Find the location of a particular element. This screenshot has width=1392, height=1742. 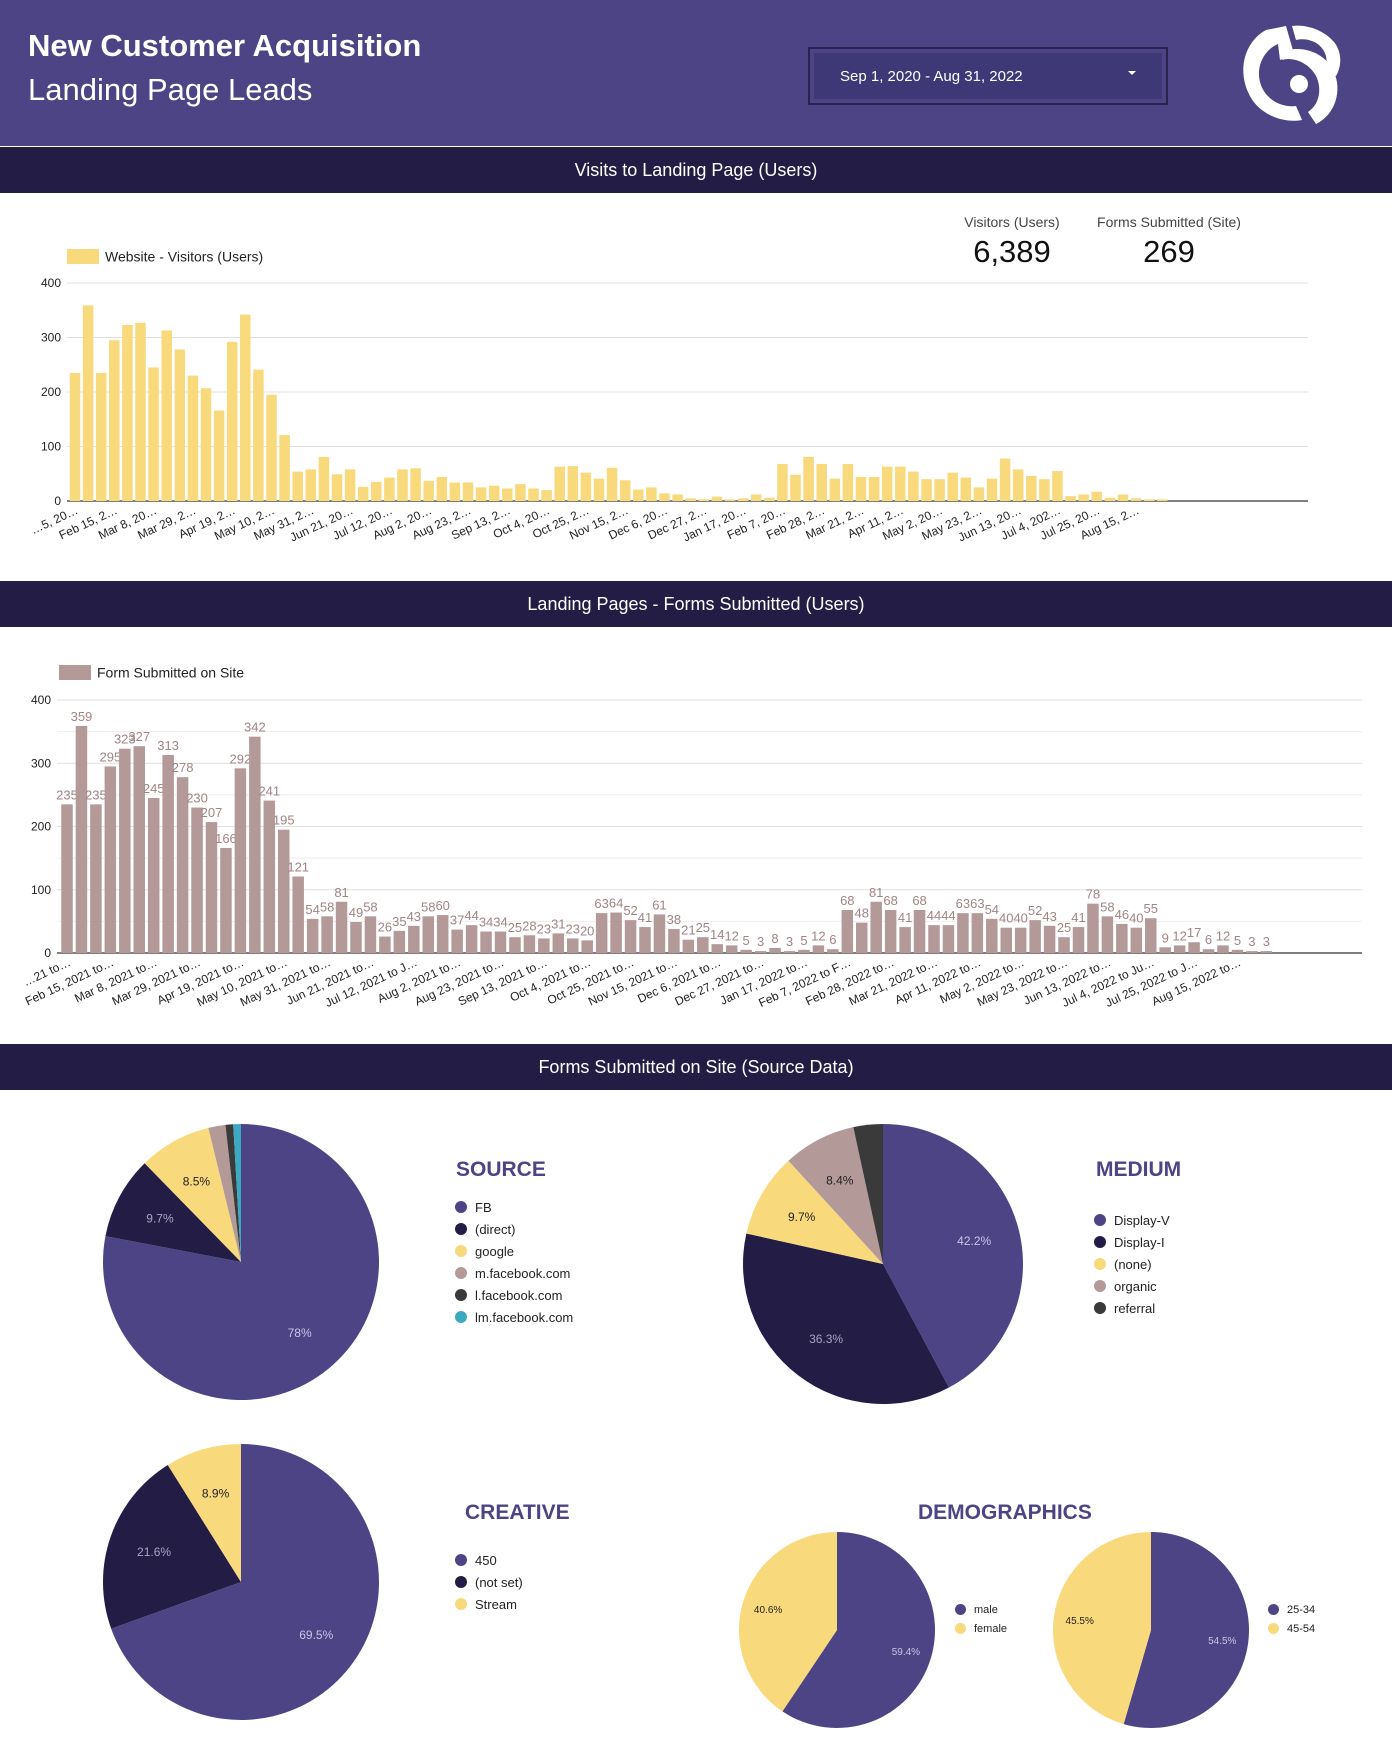

data-label: 63 is located at coordinates (601, 903).